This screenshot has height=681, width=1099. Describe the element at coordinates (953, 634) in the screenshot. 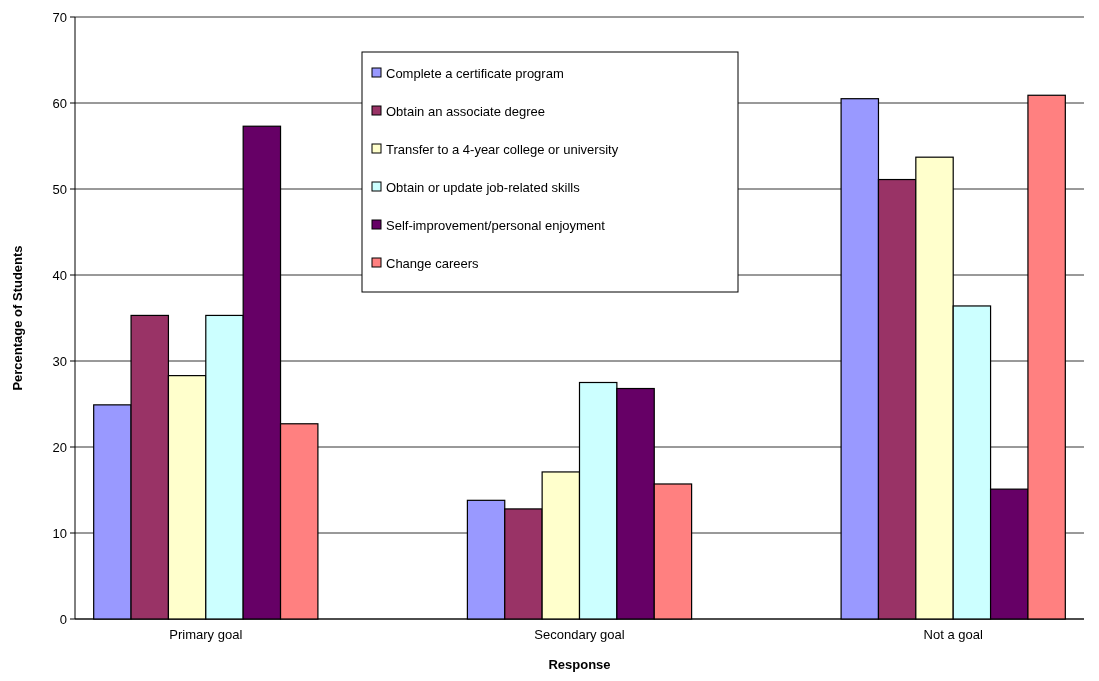

I see `x-tick-label: Not a goal` at that location.